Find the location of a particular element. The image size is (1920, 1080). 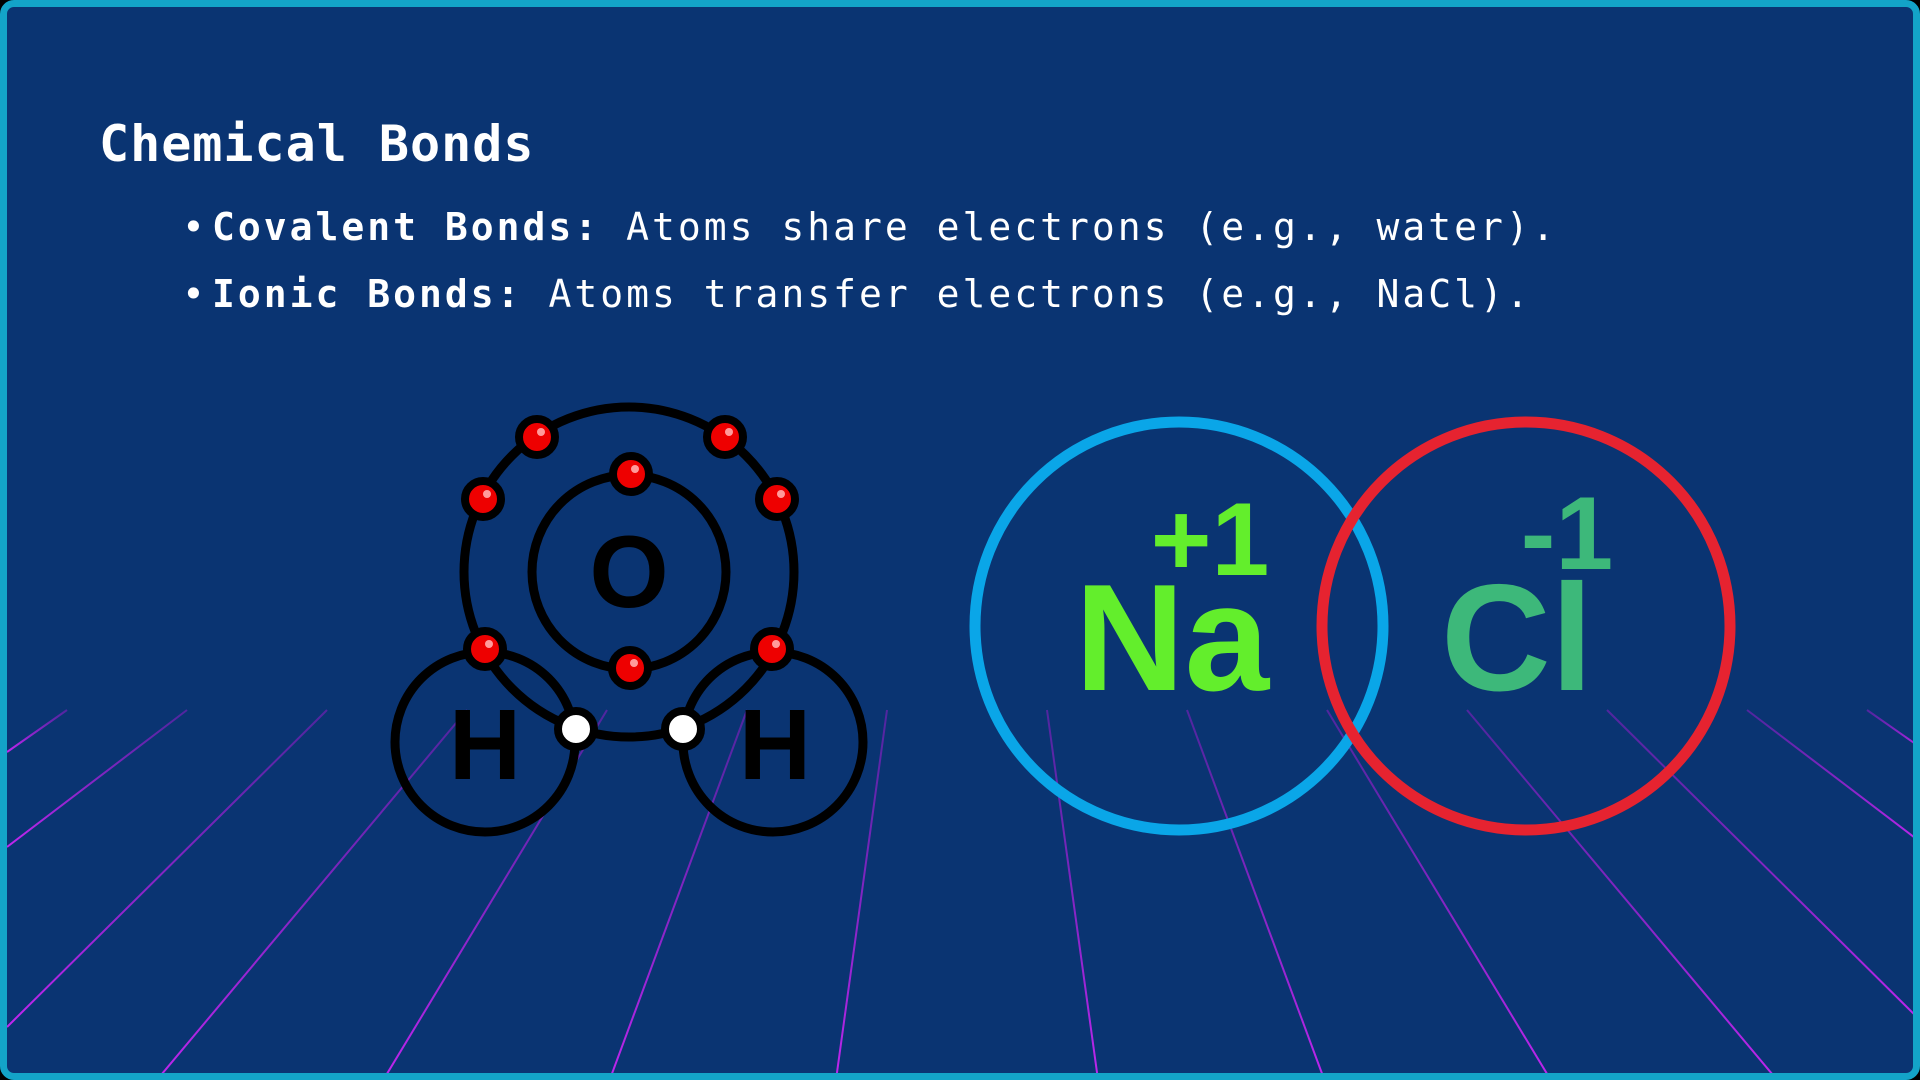

sodium-label: Na is located at coordinates (1173, 638).